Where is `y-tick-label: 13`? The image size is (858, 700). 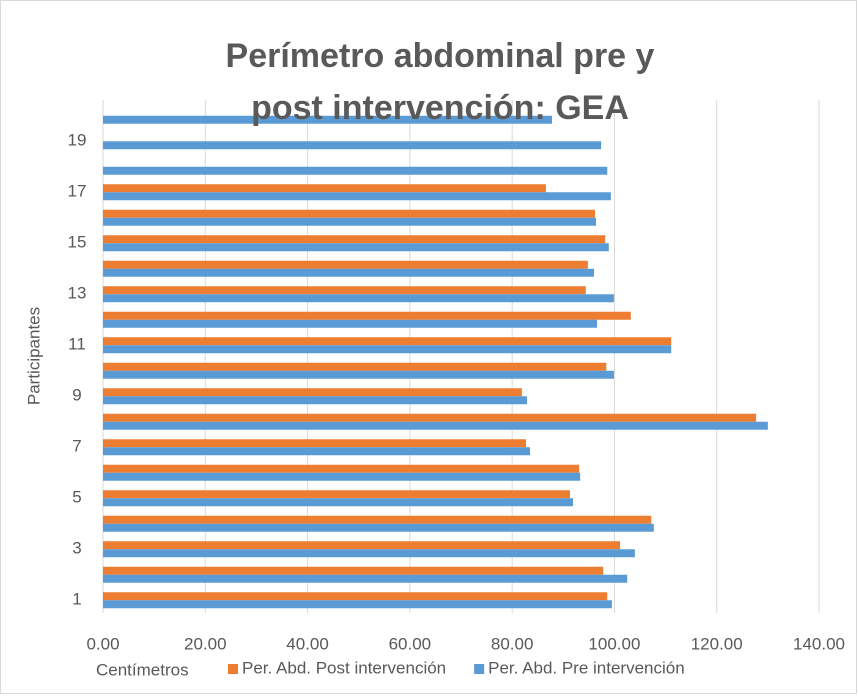
y-tick-label: 13 is located at coordinates (77, 293).